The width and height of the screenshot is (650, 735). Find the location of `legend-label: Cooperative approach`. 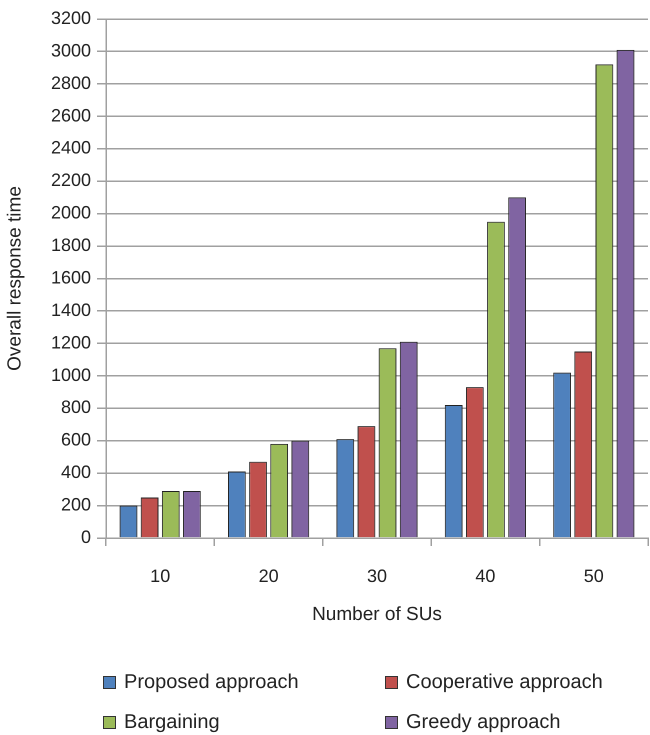

legend-label: Cooperative approach is located at coordinates (504, 682).